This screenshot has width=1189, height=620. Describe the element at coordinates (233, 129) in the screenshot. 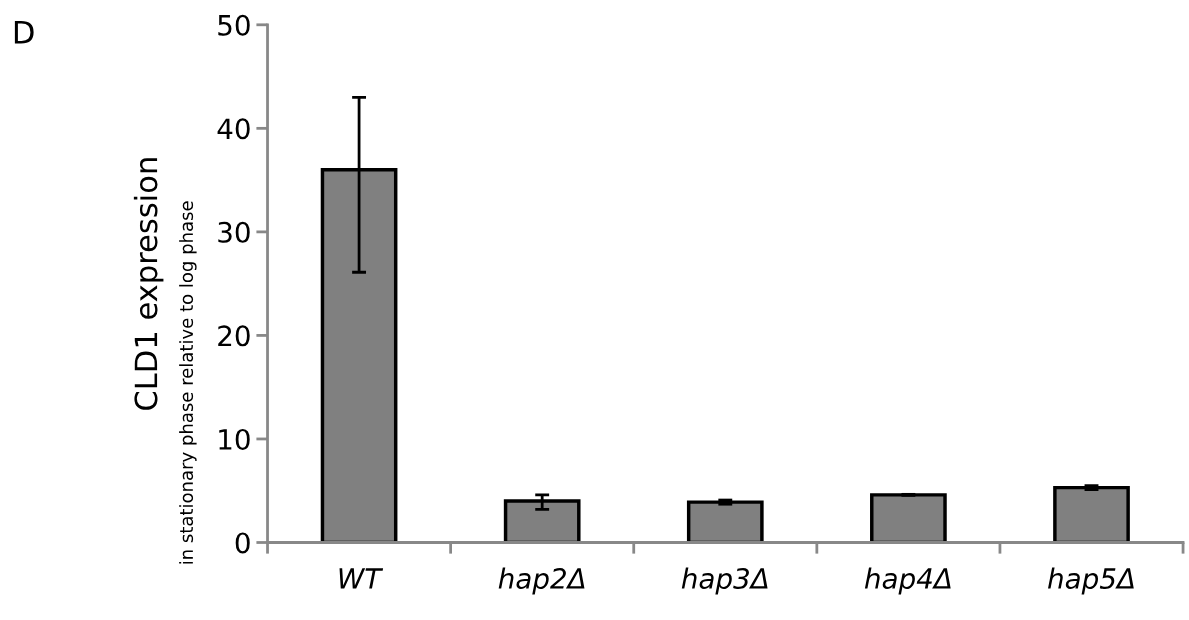

I see `y-tick-label: 40` at that location.